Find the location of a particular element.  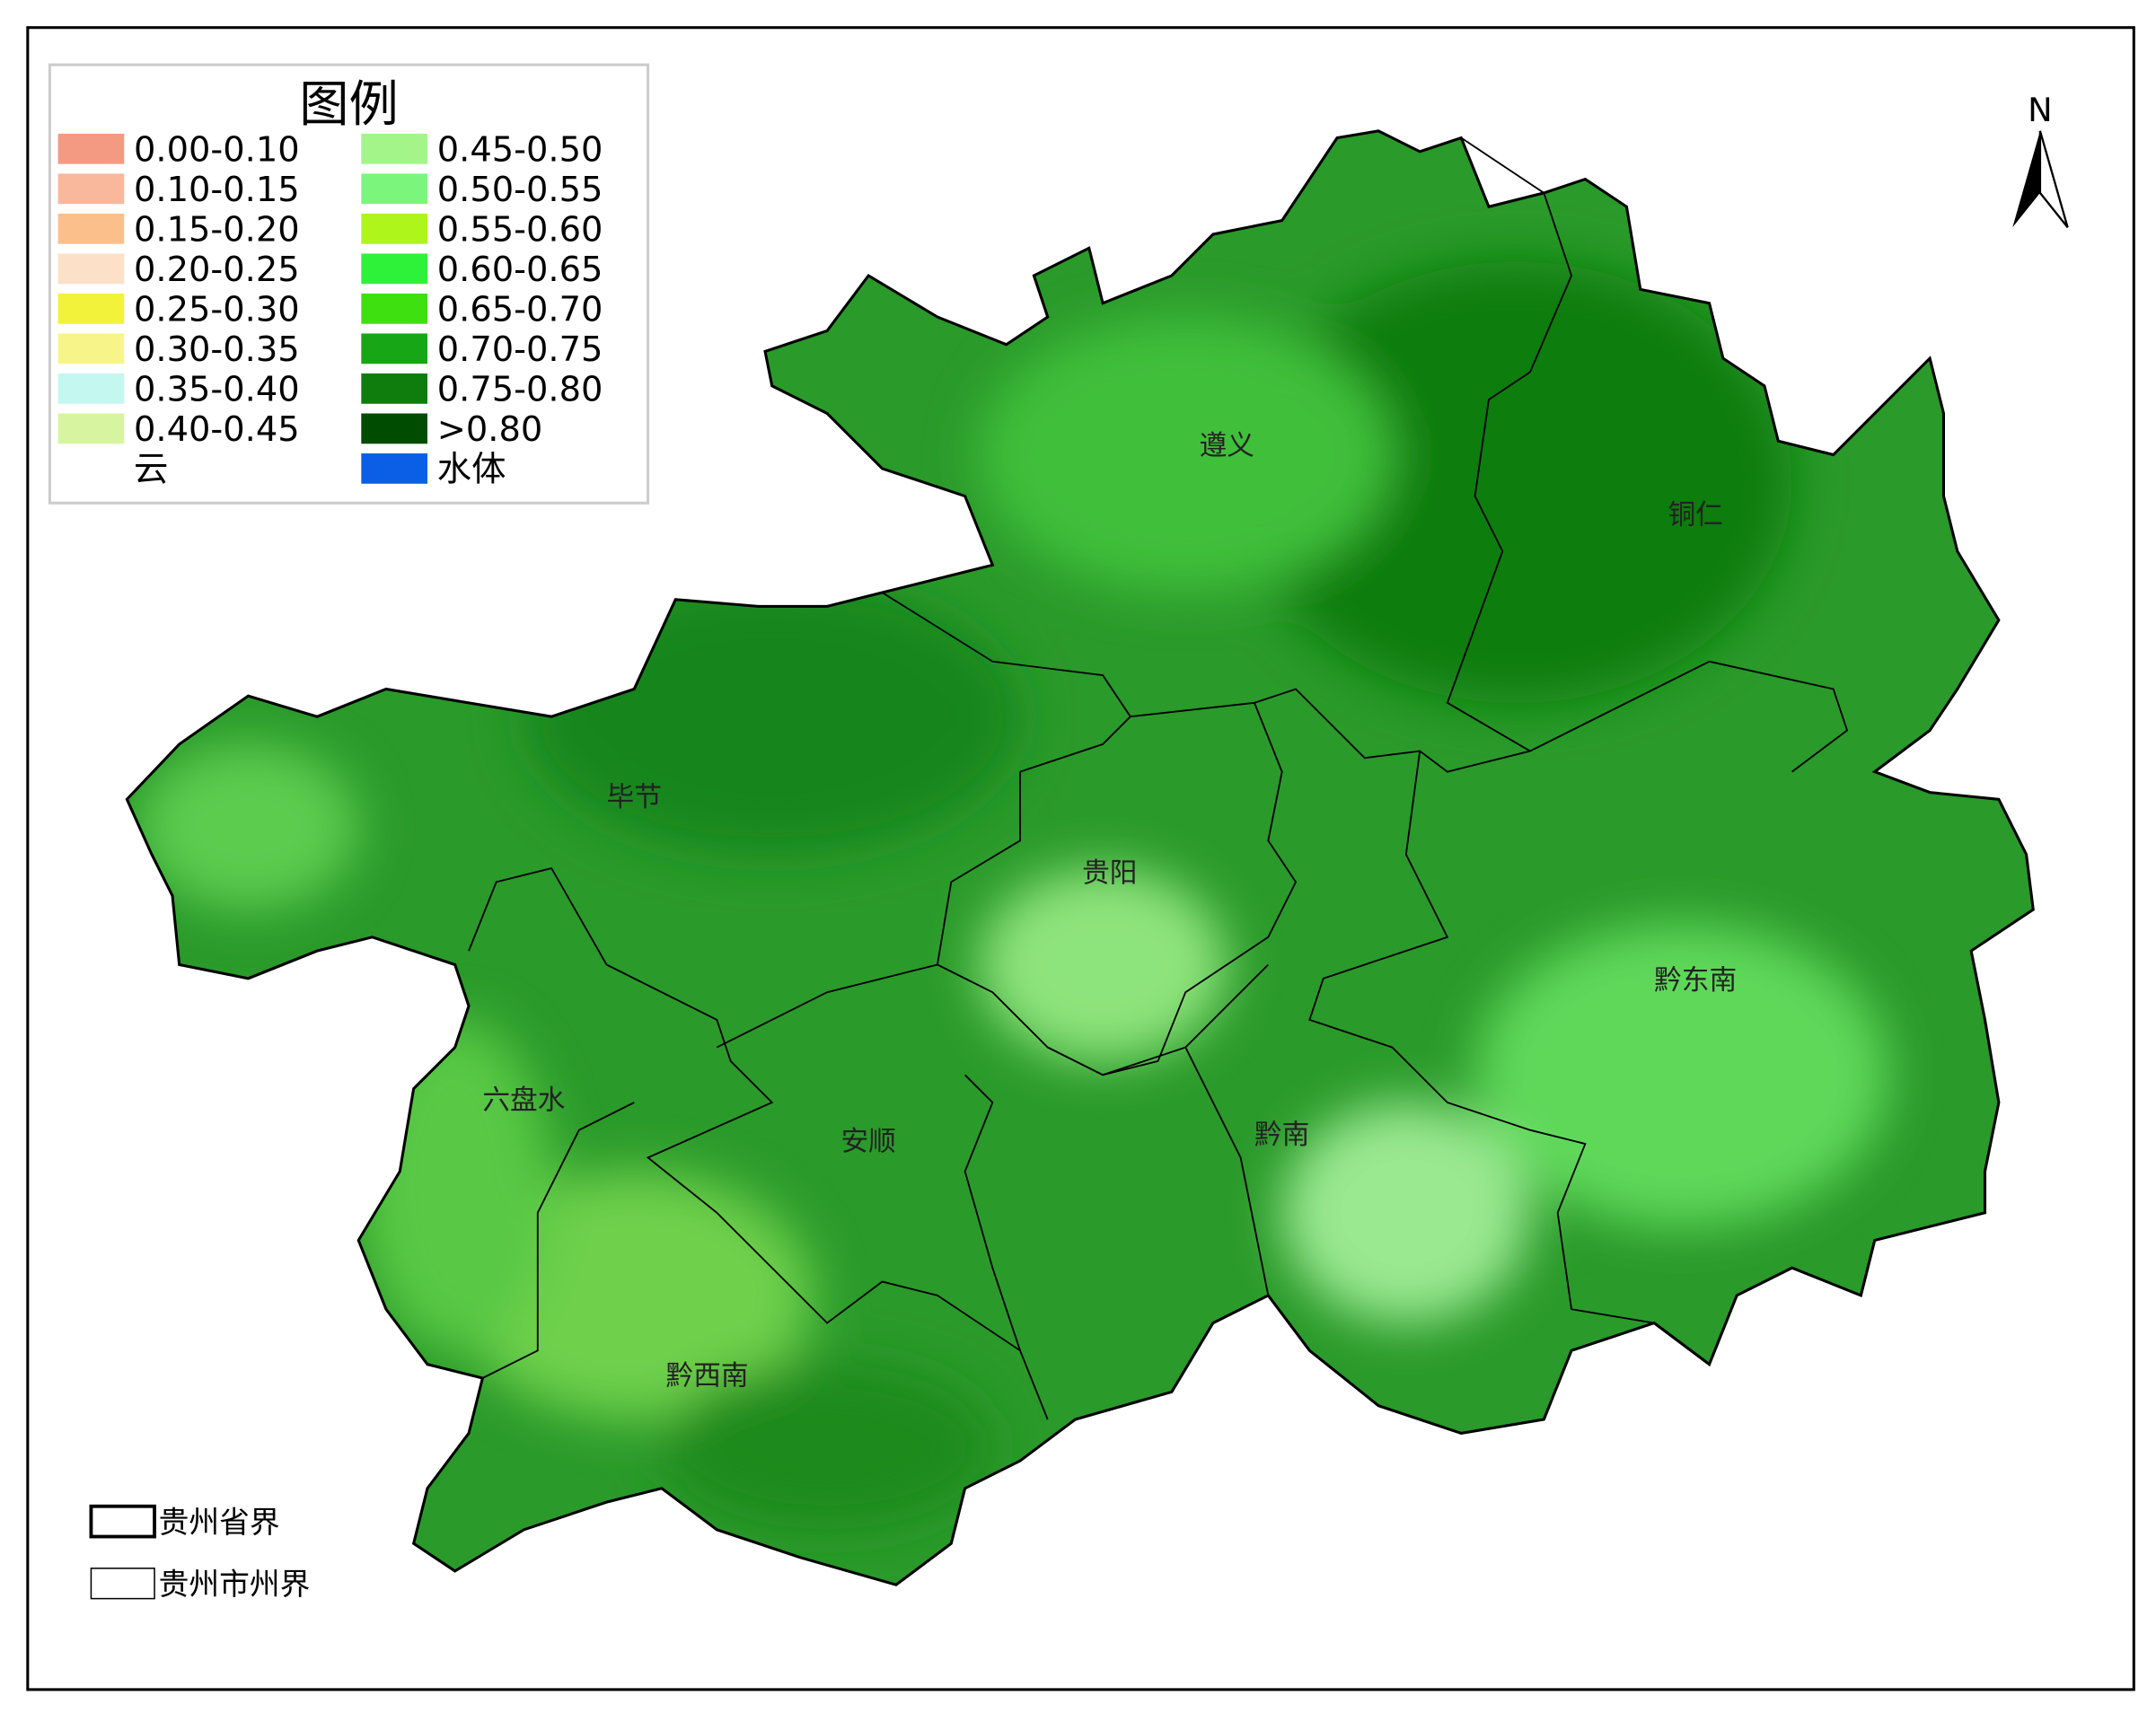

region-label: 六盘水 is located at coordinates (523, 1101).